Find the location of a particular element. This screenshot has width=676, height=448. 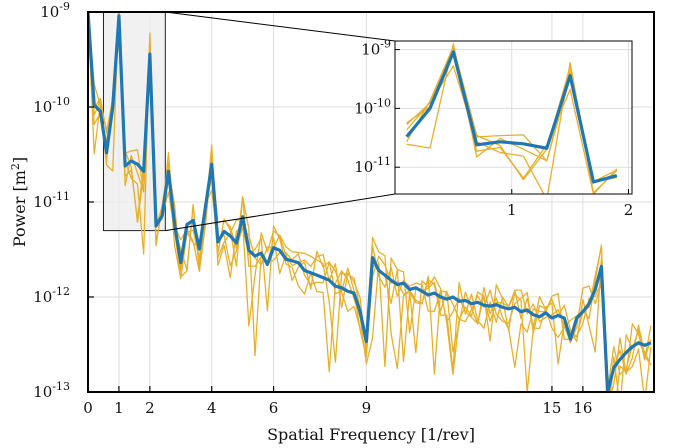

inset-frame is located at coordinates (513, 117).